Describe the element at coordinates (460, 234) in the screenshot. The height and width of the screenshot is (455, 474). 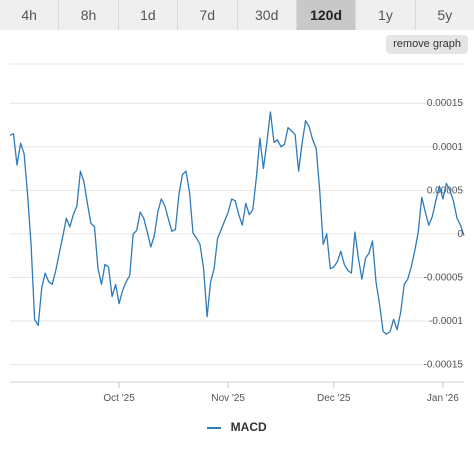
I see `y-tick-label: 0` at that location.